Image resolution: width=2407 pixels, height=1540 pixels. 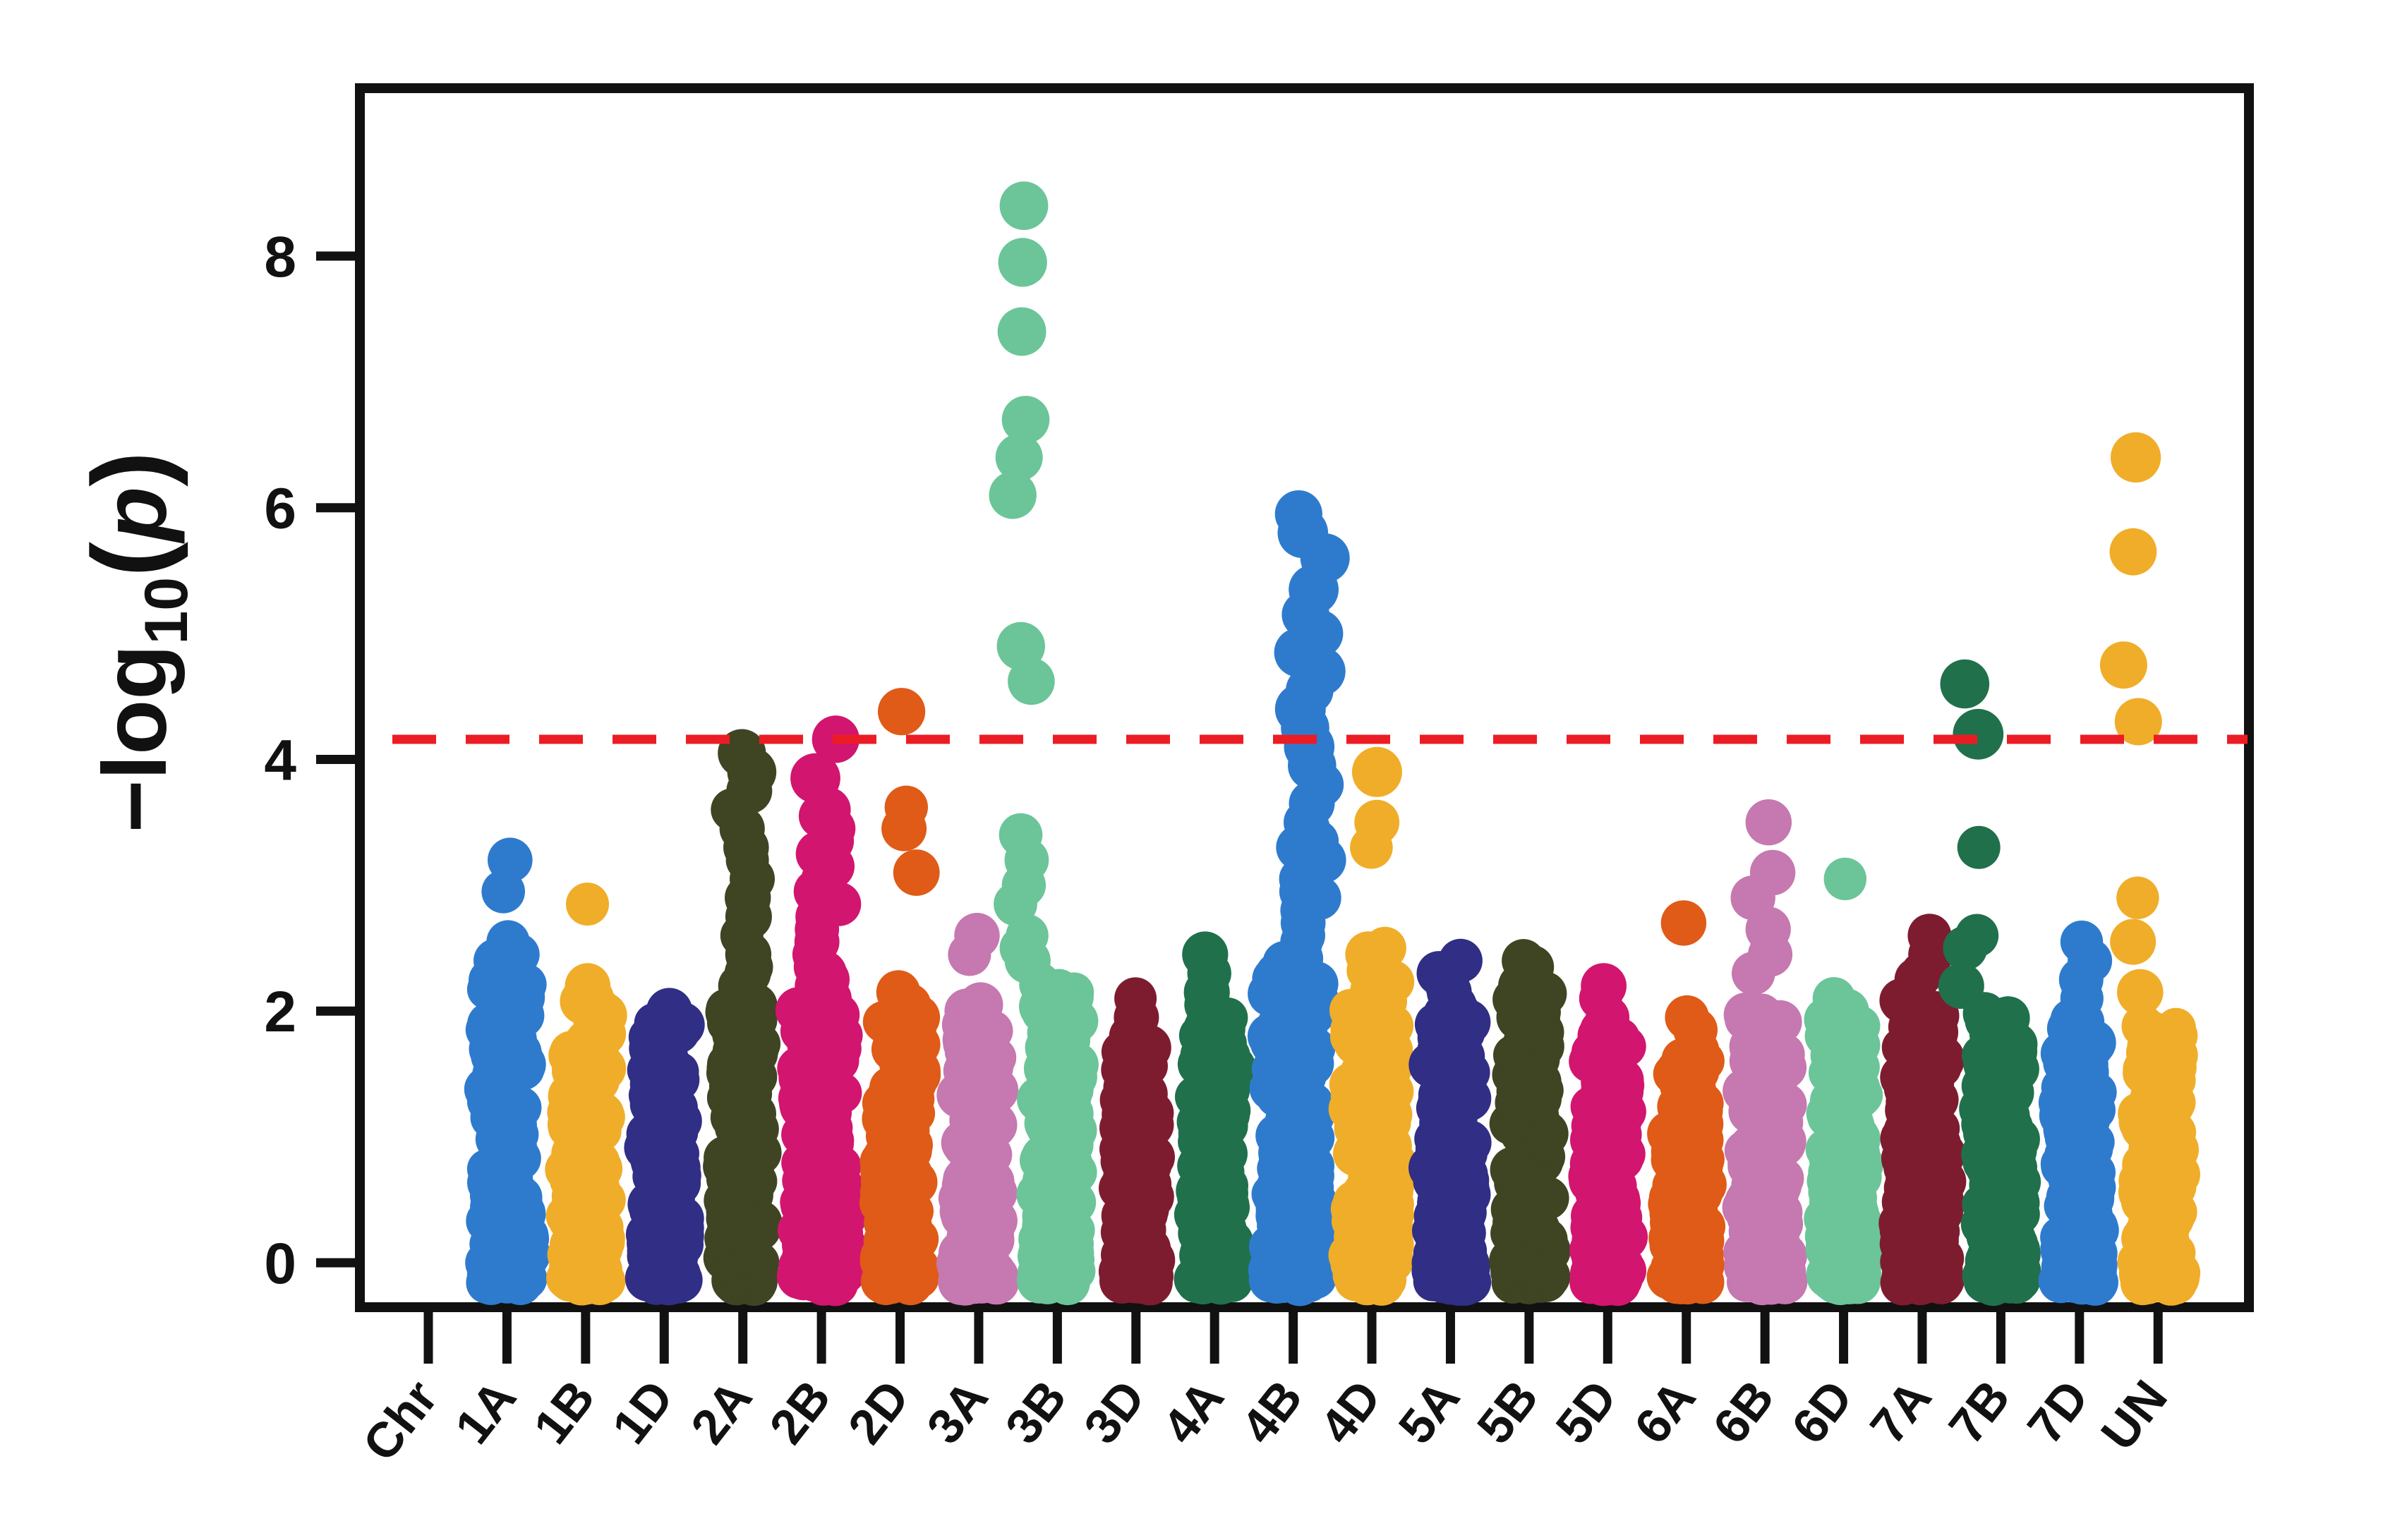 What do you see at coordinates (1350, 1412) in the screenshot?
I see `x-tick-label: 4D` at bounding box center [1350, 1412].